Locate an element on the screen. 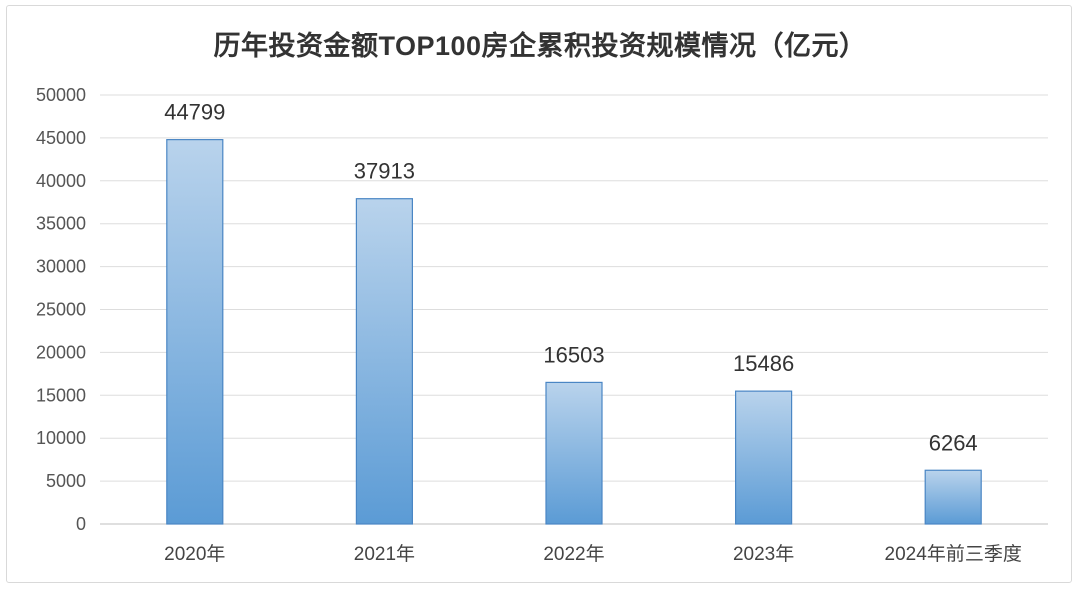 This screenshot has width=1080, height=589. y-tick-label: 45000 is located at coordinates (61, 138).